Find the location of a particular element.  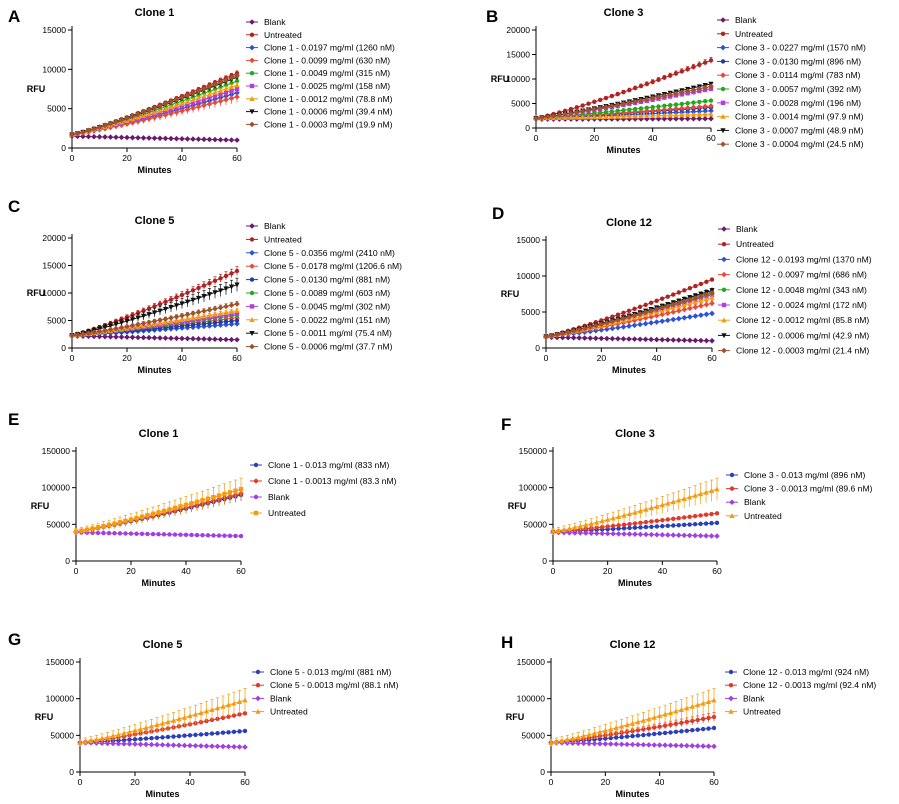

panel-letter: C is located at coordinates (14, 206).